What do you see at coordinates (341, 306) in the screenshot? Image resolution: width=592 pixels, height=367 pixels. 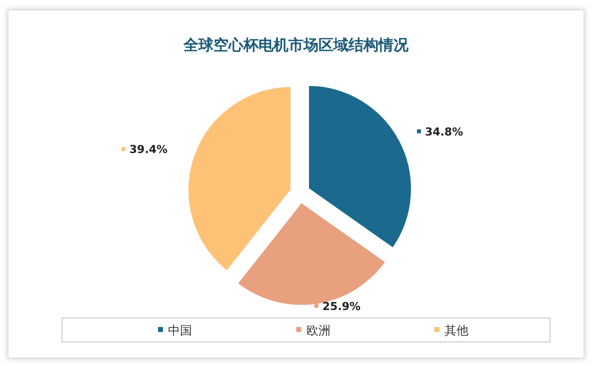 I see `data-label: 25.9%` at bounding box center [341, 306].